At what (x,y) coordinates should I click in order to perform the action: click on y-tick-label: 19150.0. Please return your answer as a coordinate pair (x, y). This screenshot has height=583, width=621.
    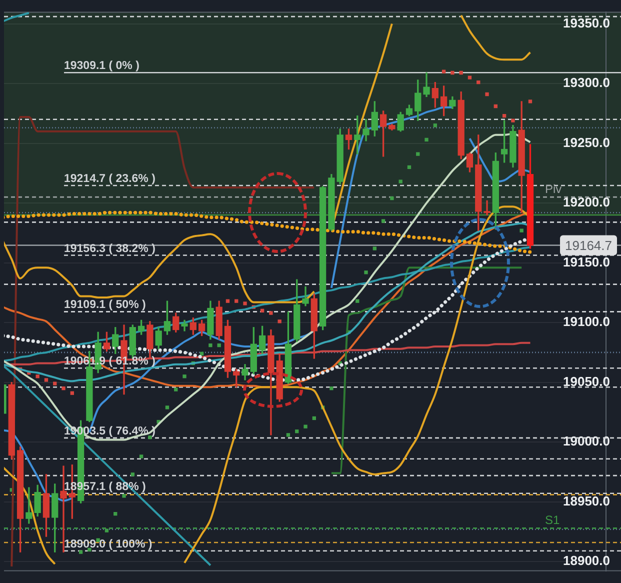
    Looking at the image, I should click on (586, 262).